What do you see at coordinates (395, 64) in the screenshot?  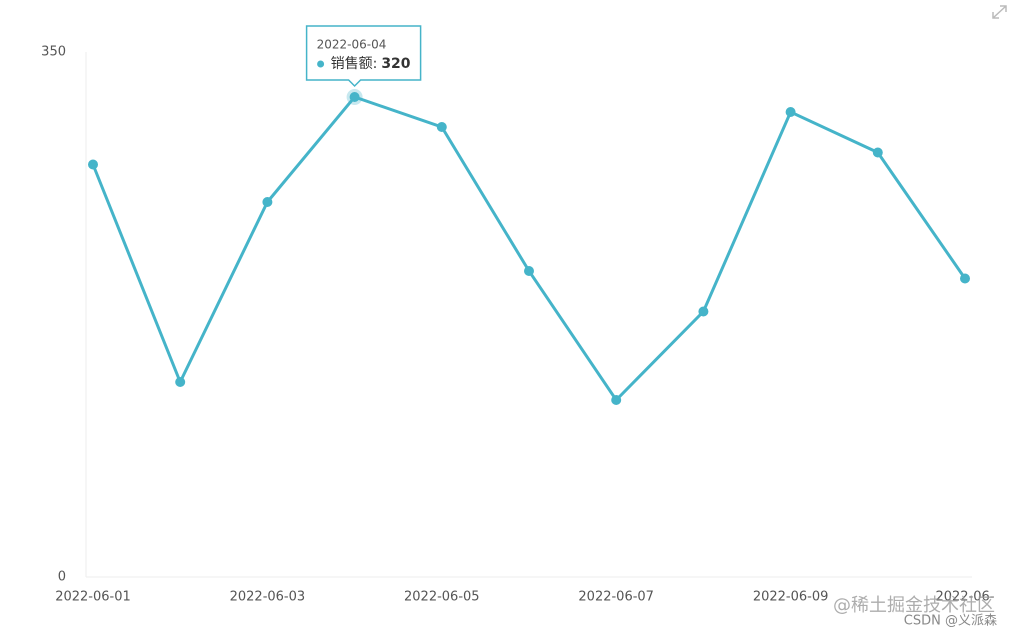 I see `tooltip-value: 320` at bounding box center [395, 64].